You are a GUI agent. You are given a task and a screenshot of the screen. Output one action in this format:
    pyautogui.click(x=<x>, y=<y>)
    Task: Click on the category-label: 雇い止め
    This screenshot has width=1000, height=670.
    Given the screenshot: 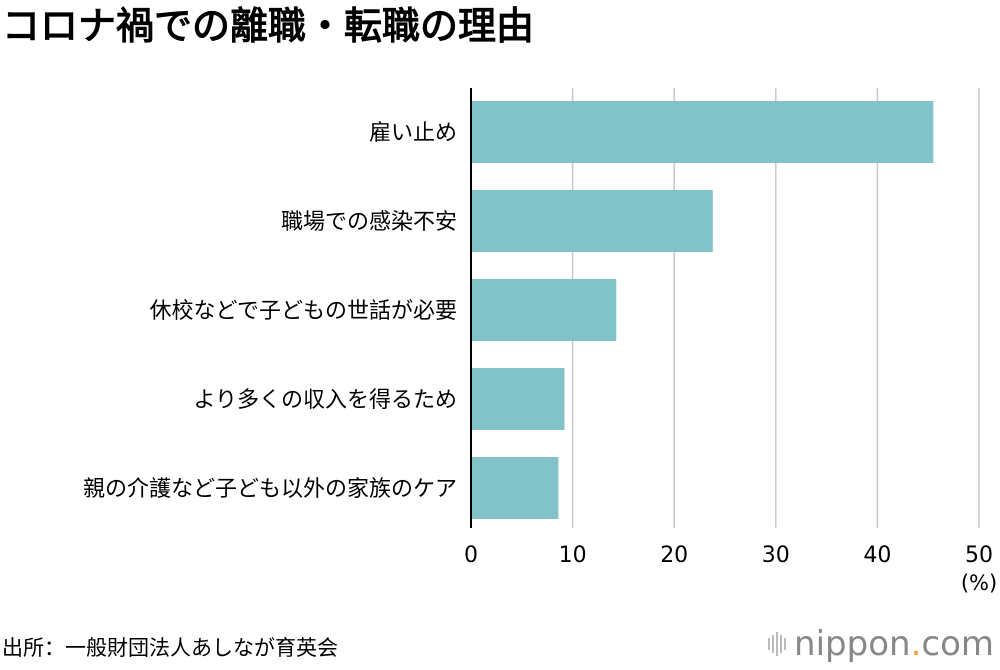 What is the action you would take?
    pyautogui.click(x=413, y=133)
    